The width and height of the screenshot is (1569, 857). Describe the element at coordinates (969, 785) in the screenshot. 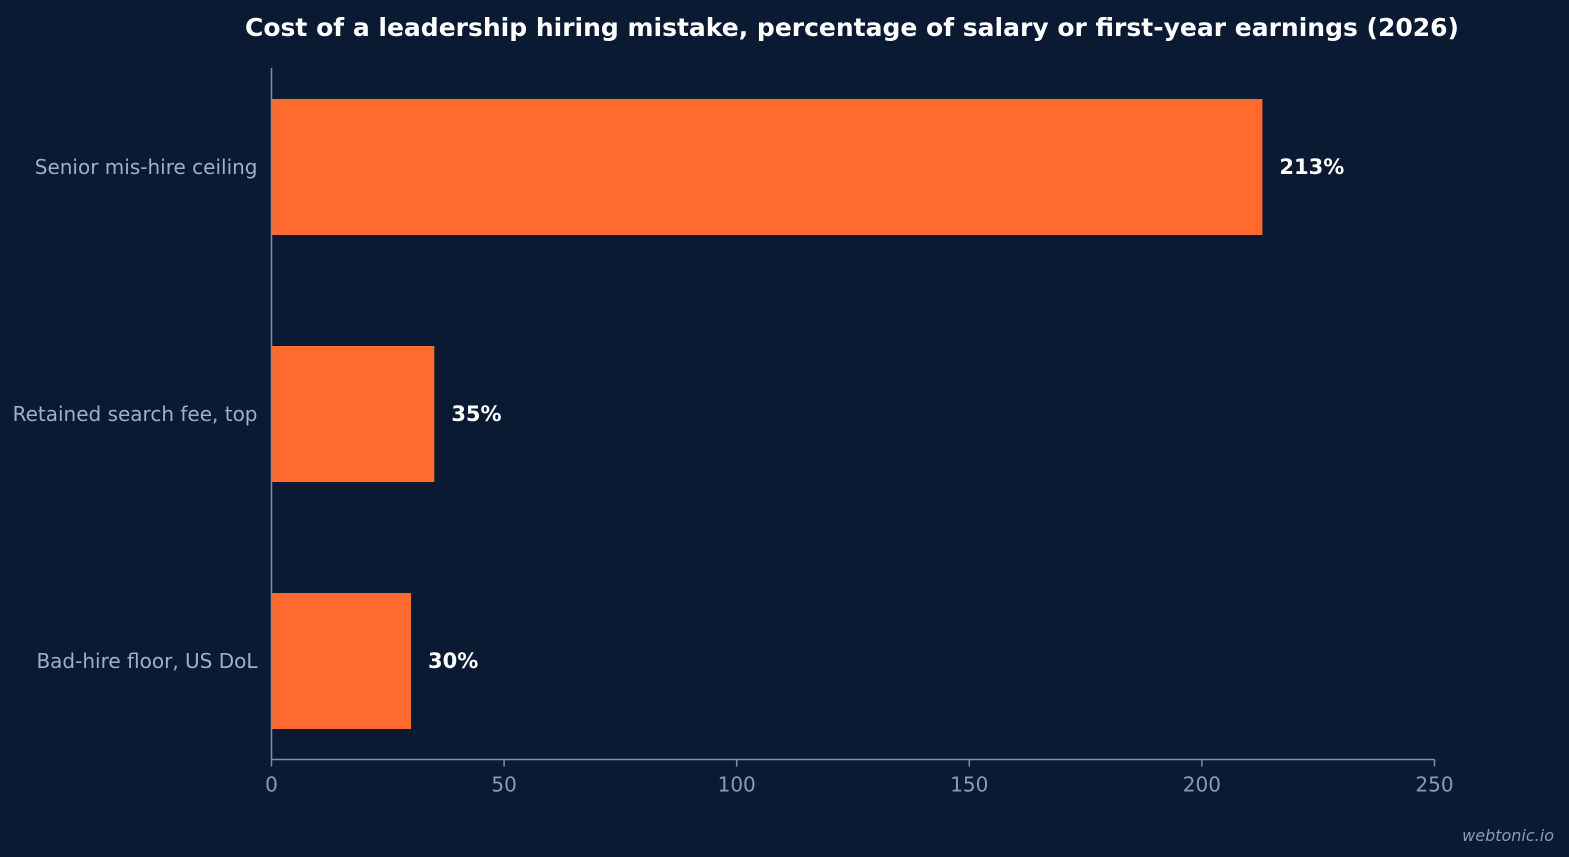

I see `x-tick-label-3: 150` at that location.